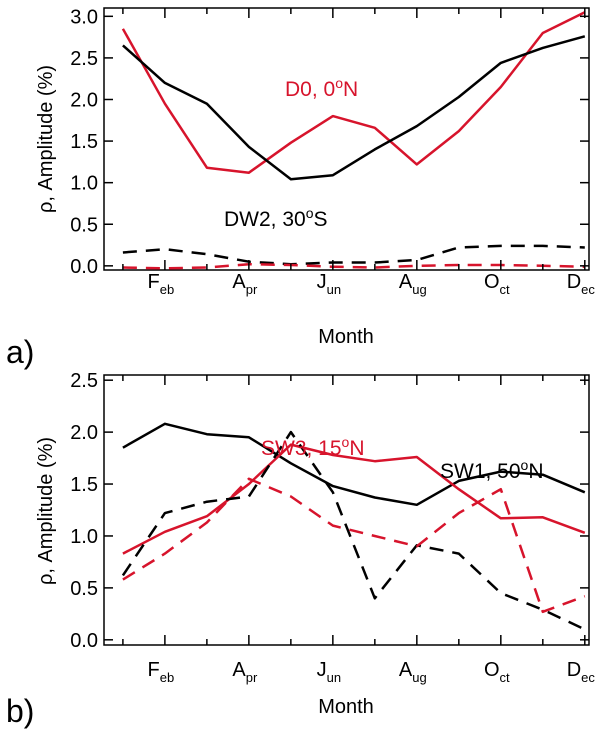 This screenshot has height=735, width=604. Describe the element at coordinates (20, 711) in the screenshot. I see `panel-label-b: b)` at that location.